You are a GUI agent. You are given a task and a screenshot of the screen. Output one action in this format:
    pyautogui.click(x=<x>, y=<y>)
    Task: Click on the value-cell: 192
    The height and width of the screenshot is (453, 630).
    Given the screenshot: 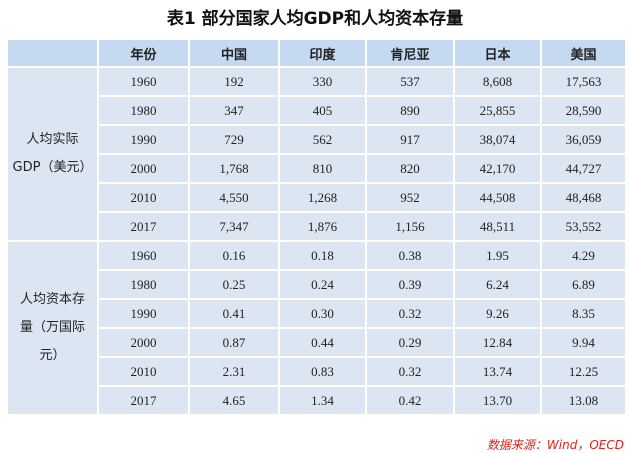 What is the action you would take?
    pyautogui.click(x=234, y=81)
    